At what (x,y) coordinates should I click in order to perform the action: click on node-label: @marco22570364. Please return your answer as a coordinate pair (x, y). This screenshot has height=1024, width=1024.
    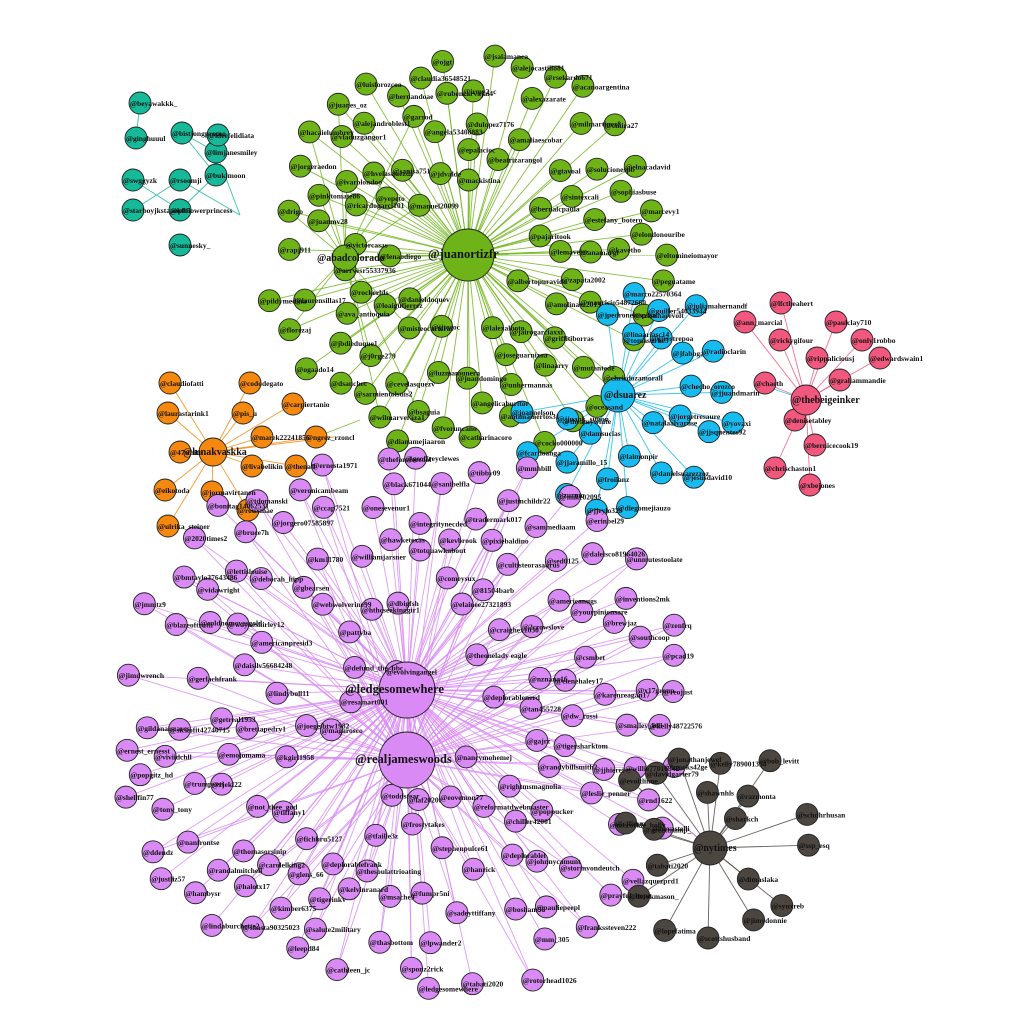
    Looking at the image, I should click on (652, 294).